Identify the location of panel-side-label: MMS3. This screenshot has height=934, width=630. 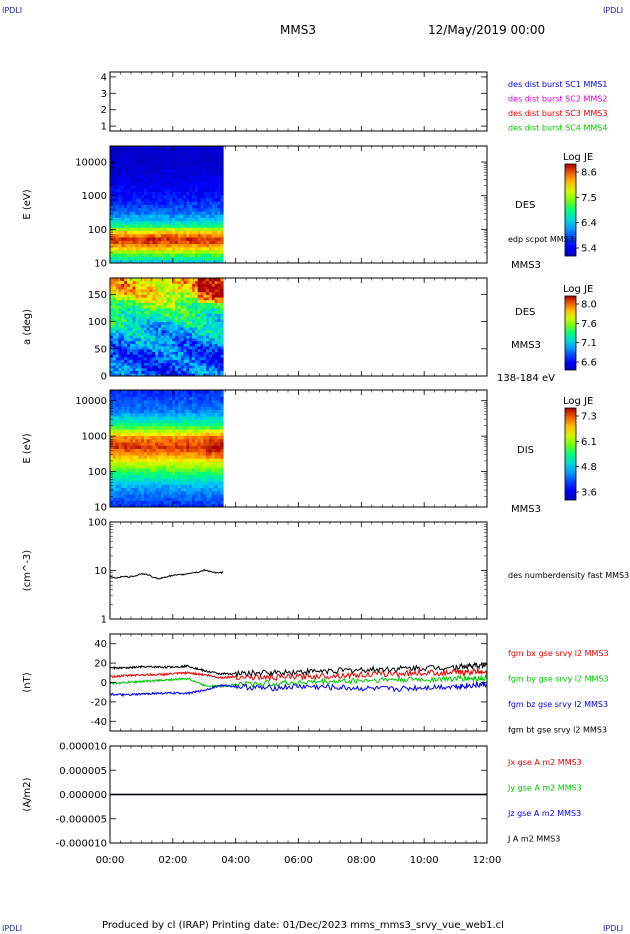
(526, 509).